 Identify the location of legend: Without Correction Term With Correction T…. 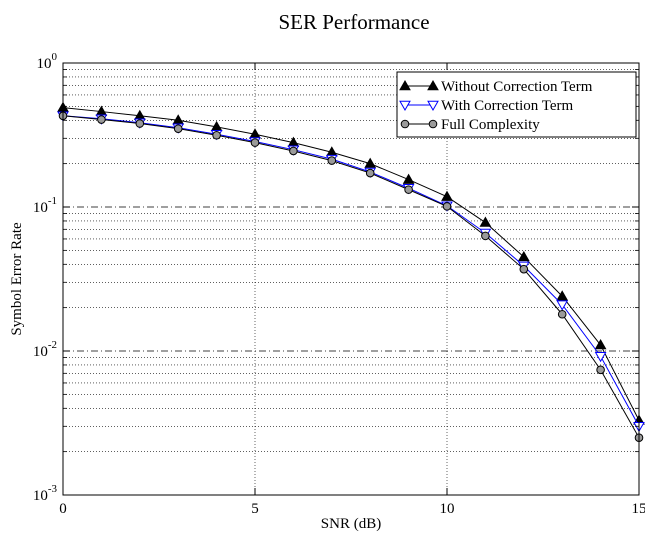
(516, 104).